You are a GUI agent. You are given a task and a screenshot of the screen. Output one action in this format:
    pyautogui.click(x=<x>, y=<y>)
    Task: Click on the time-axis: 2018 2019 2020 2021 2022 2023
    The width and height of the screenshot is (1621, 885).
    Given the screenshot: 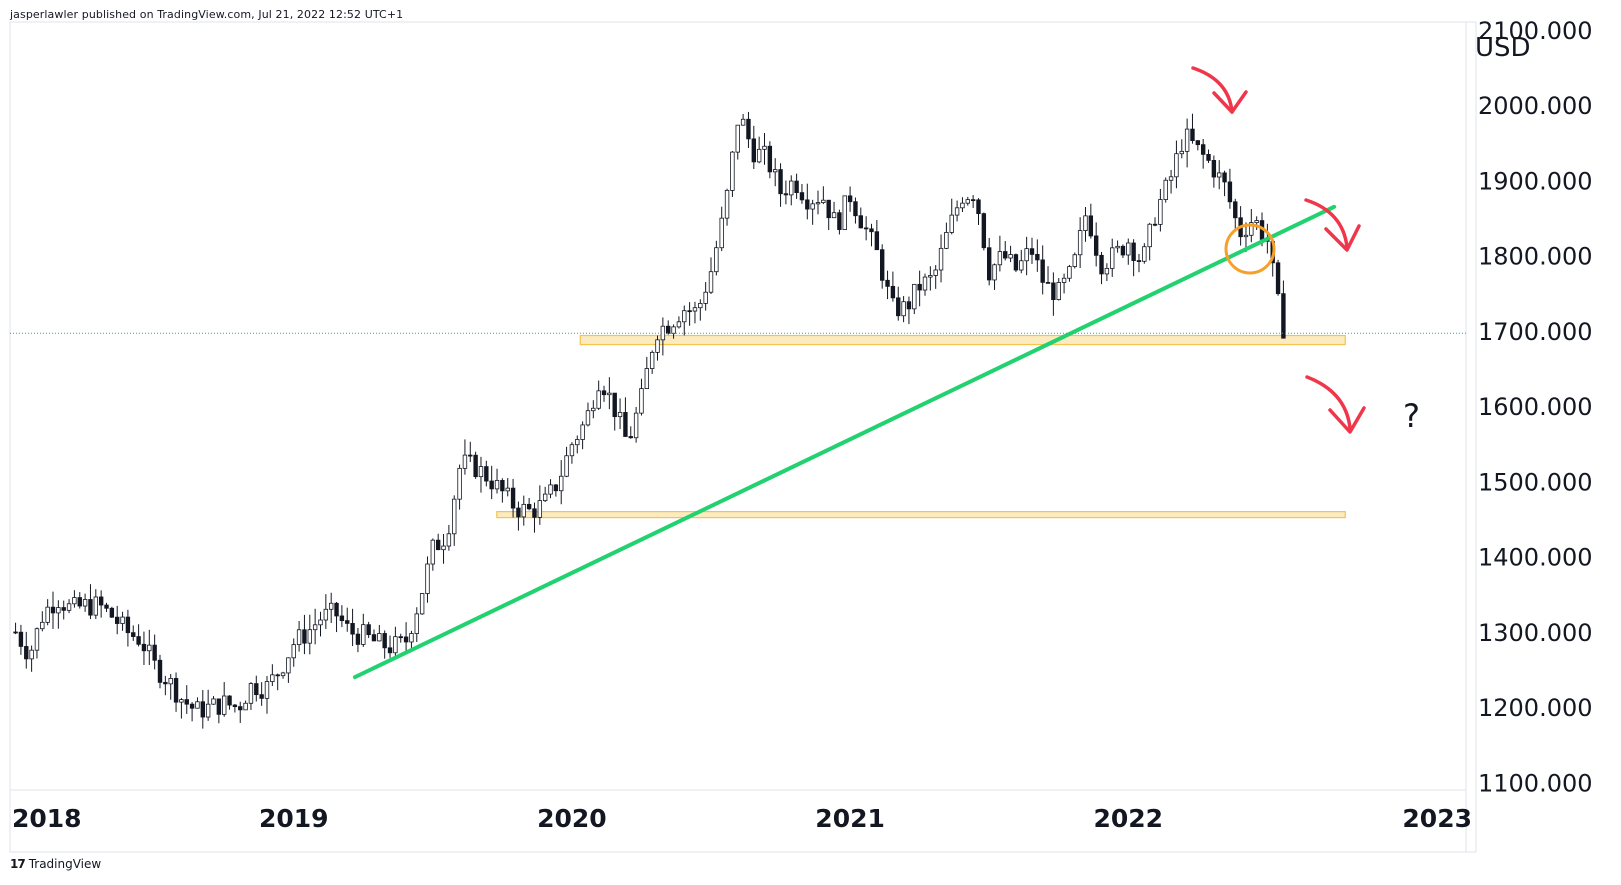 What is the action you would take?
    pyautogui.click(x=742, y=818)
    